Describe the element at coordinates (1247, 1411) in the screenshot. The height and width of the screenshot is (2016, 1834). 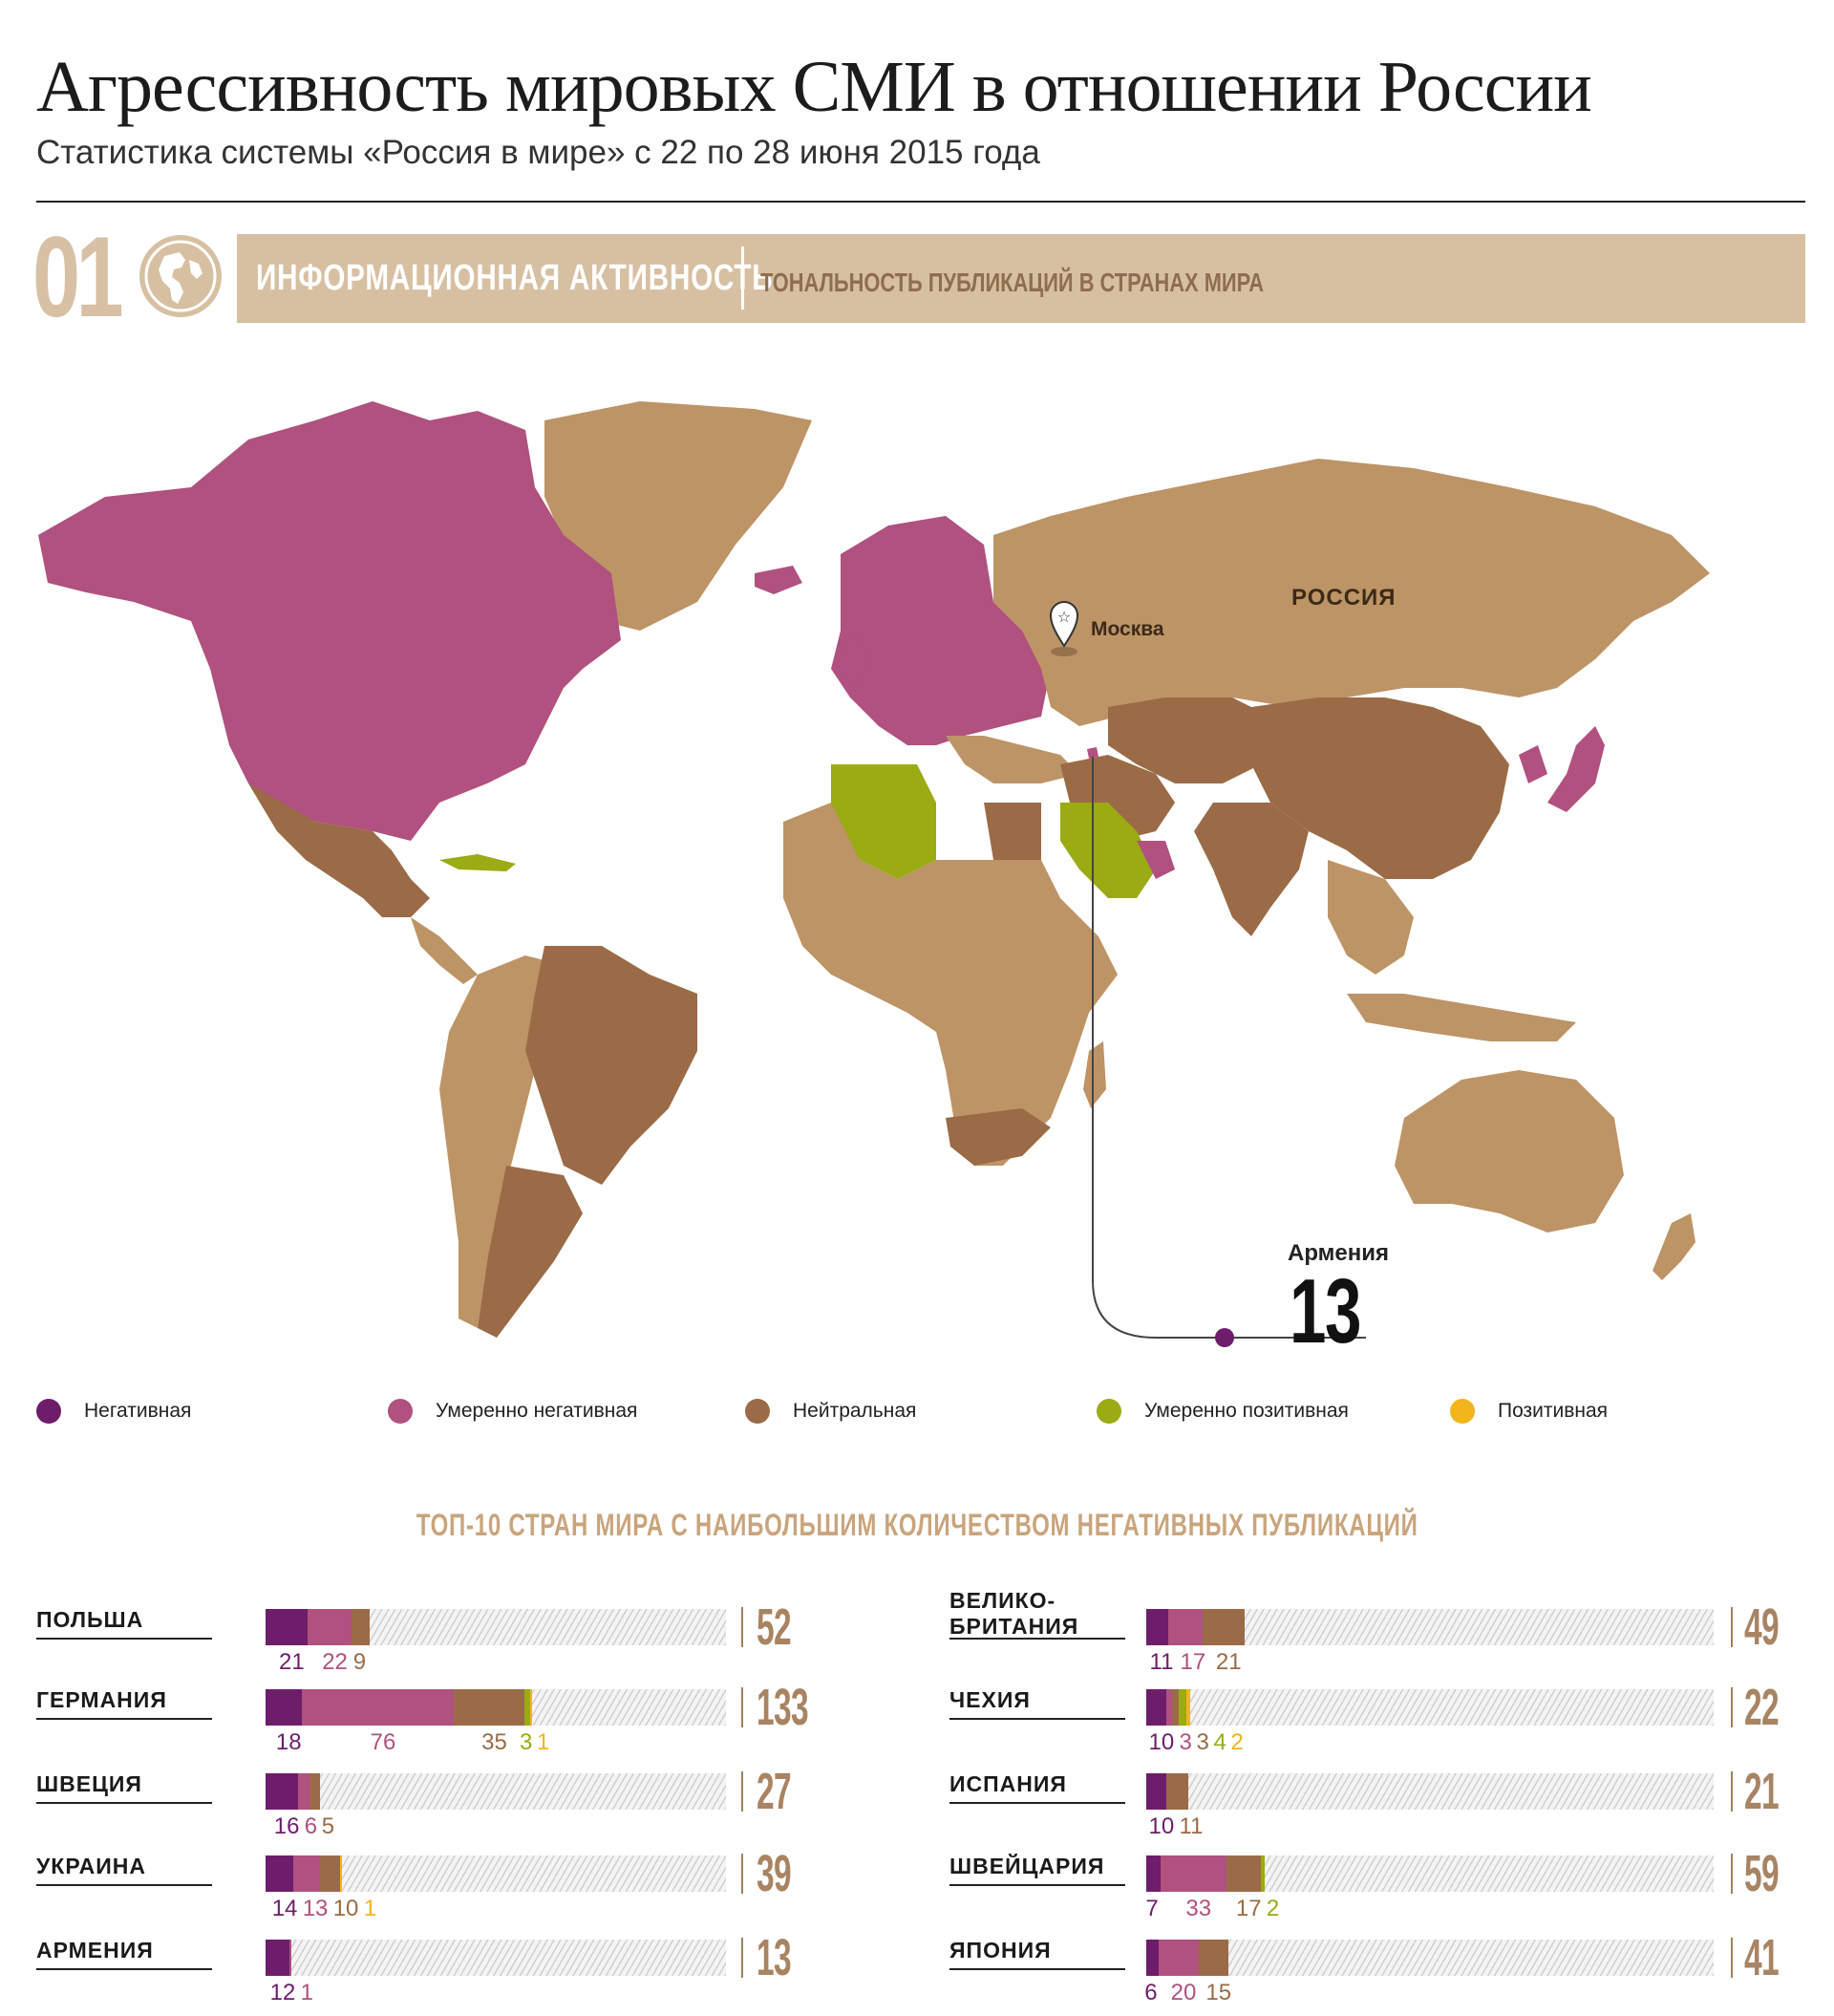
I see `legend-label: Умеренно позитивная` at that location.